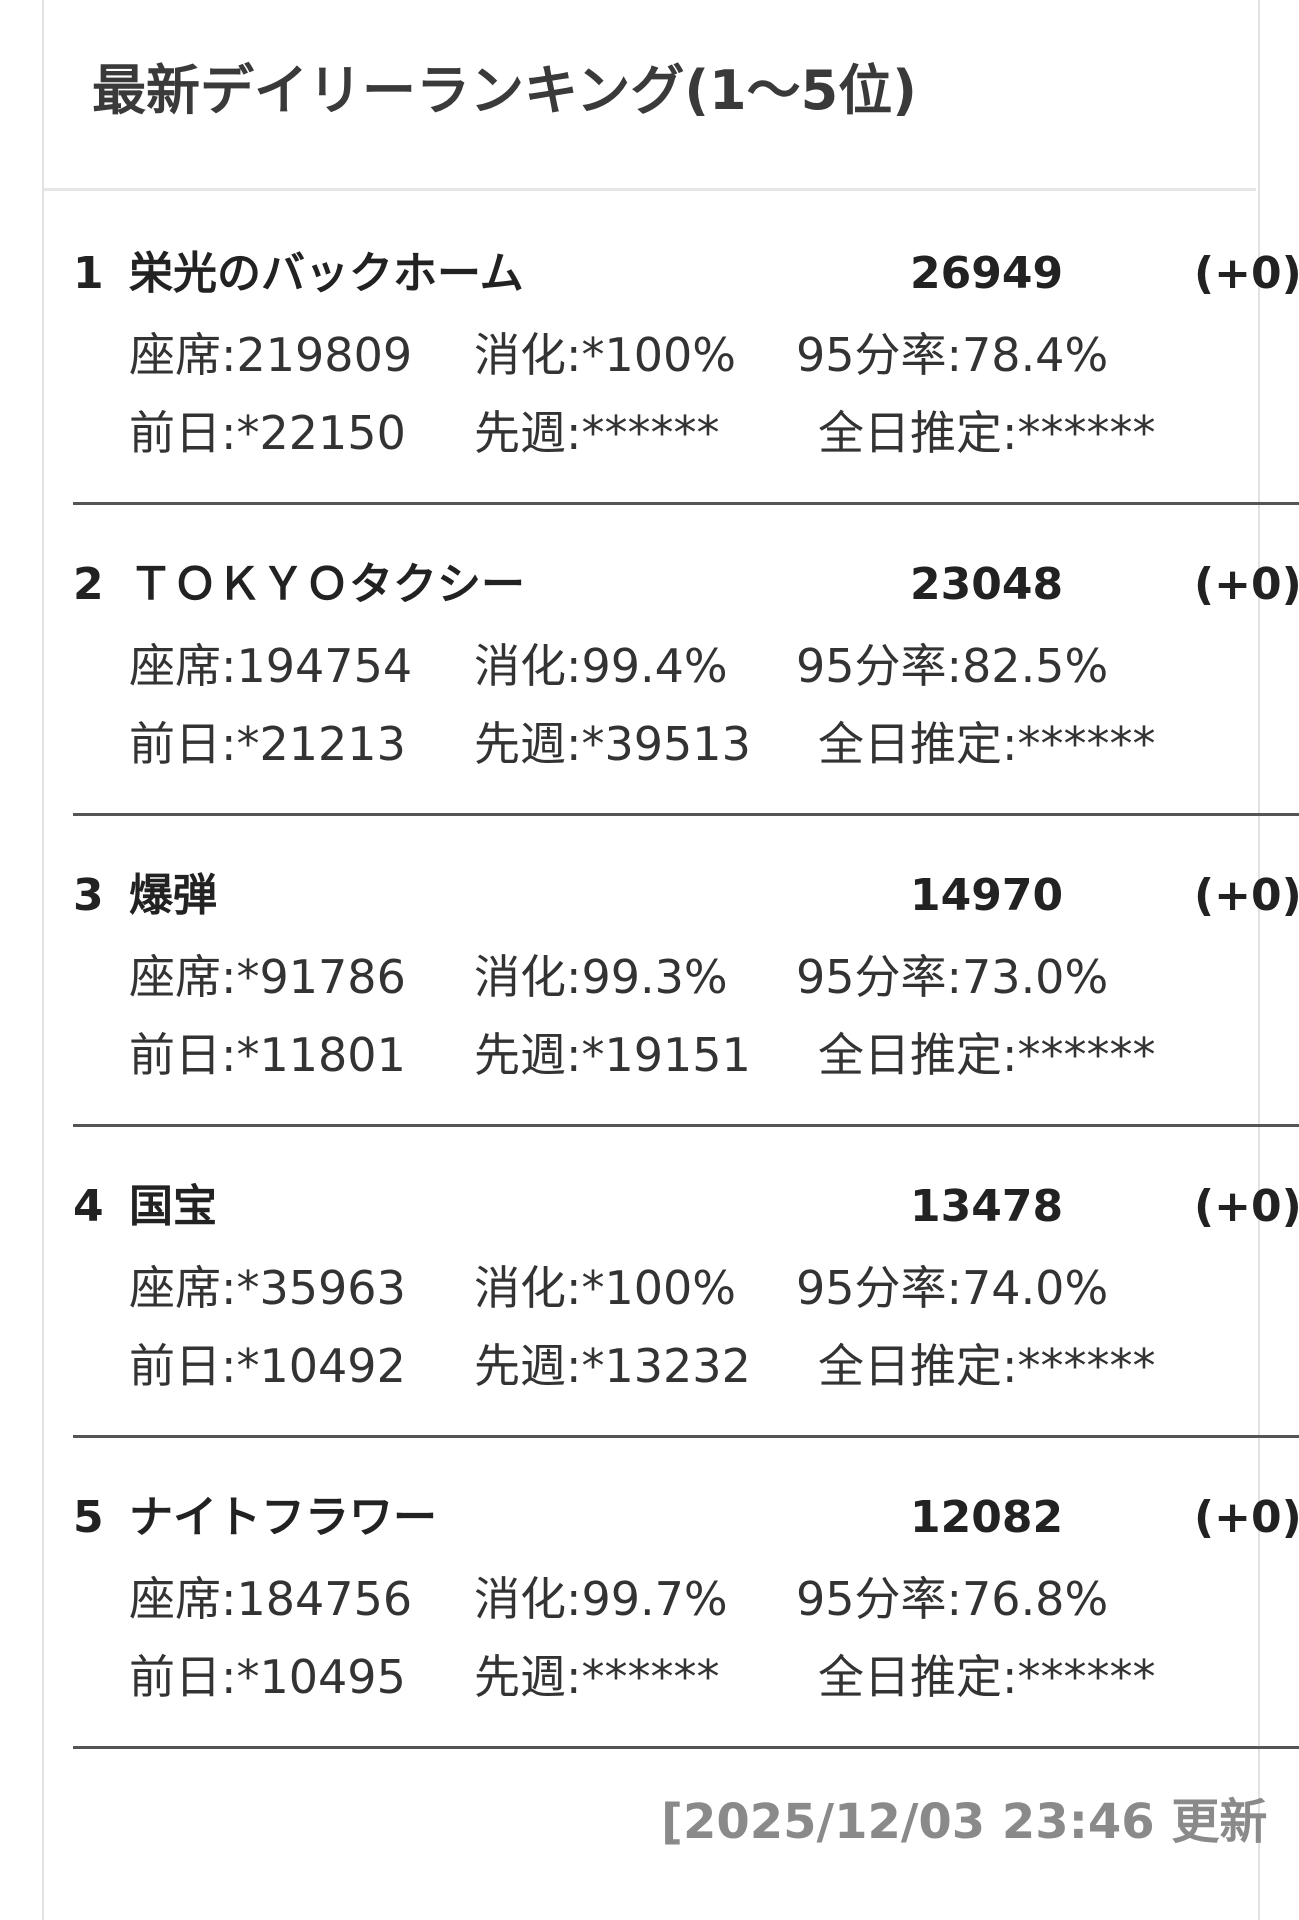 The height and width of the screenshot is (1920, 1299). What do you see at coordinates (267, 1366) in the screenshot?
I see `stat-item: 前日:*10492` at bounding box center [267, 1366].